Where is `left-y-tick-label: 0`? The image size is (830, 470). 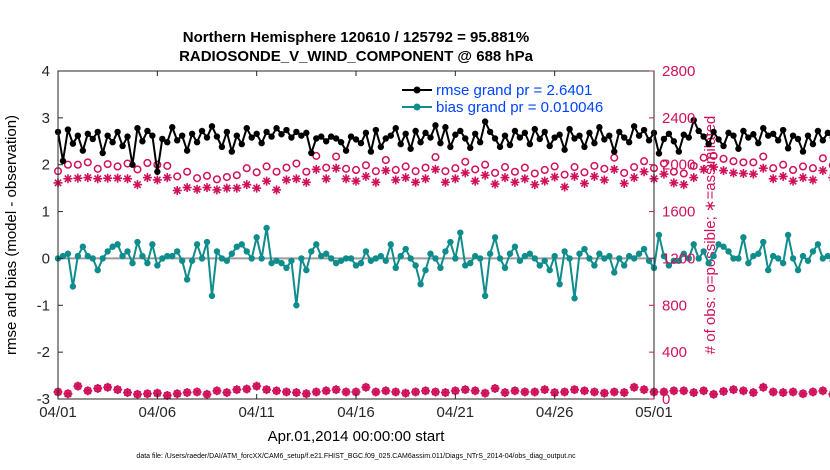 left-y-tick-label: 0 is located at coordinates (46, 258).